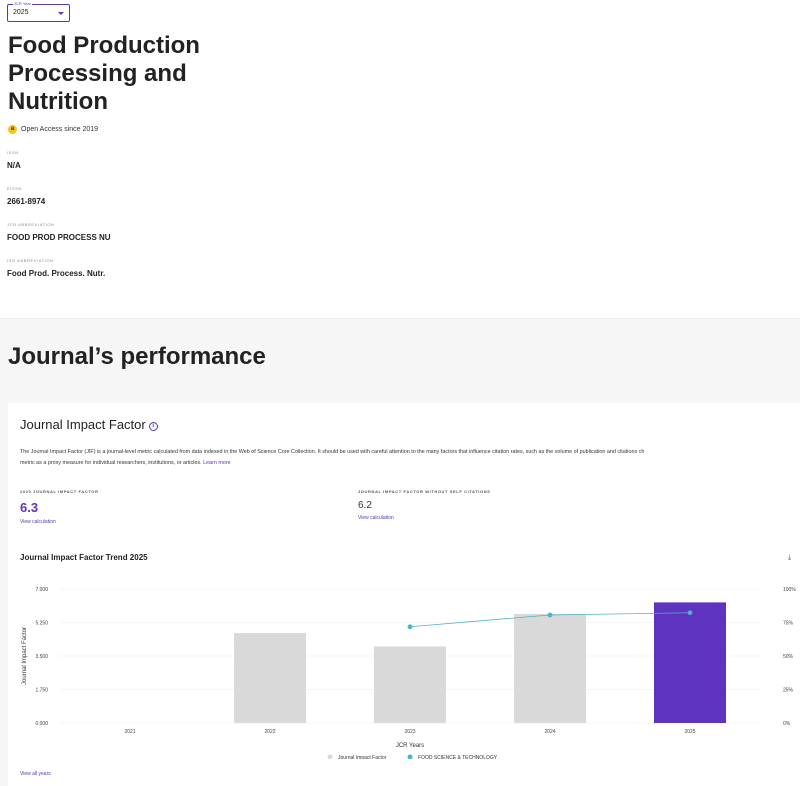 Image resolution: width=800 pixels, height=786 pixels. What do you see at coordinates (41, 624) in the screenshot?
I see `y-tick-label: 5.250` at bounding box center [41, 624].